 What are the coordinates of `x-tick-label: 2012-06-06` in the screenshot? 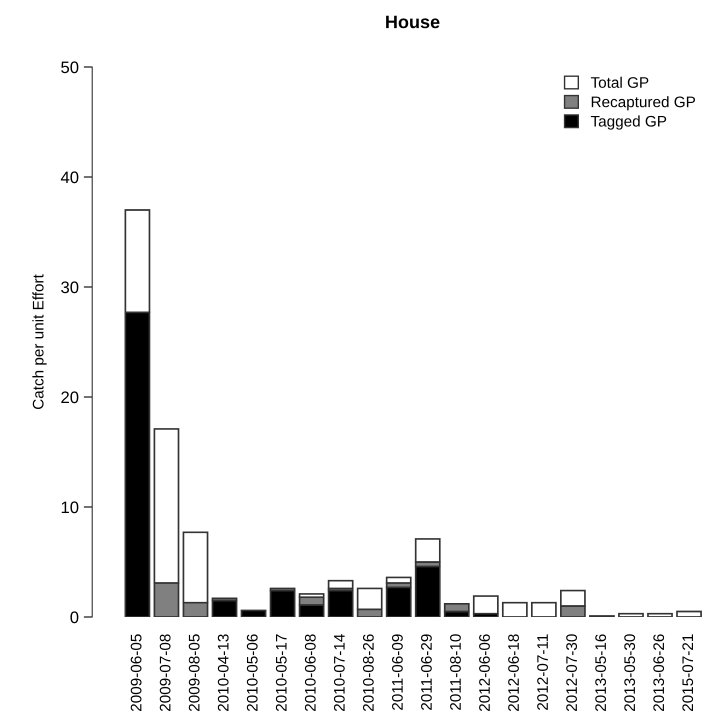 It's located at (484, 673).